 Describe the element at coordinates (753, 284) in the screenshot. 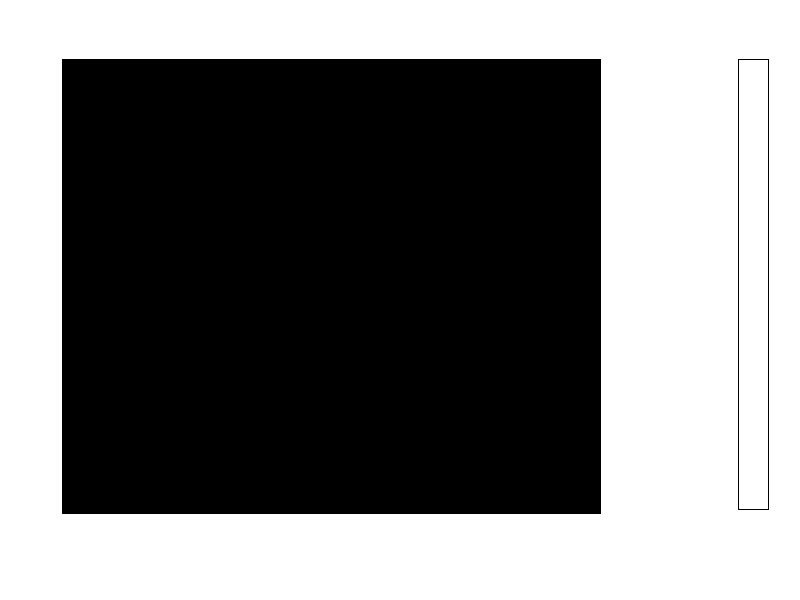

I see `colorbar` at that location.